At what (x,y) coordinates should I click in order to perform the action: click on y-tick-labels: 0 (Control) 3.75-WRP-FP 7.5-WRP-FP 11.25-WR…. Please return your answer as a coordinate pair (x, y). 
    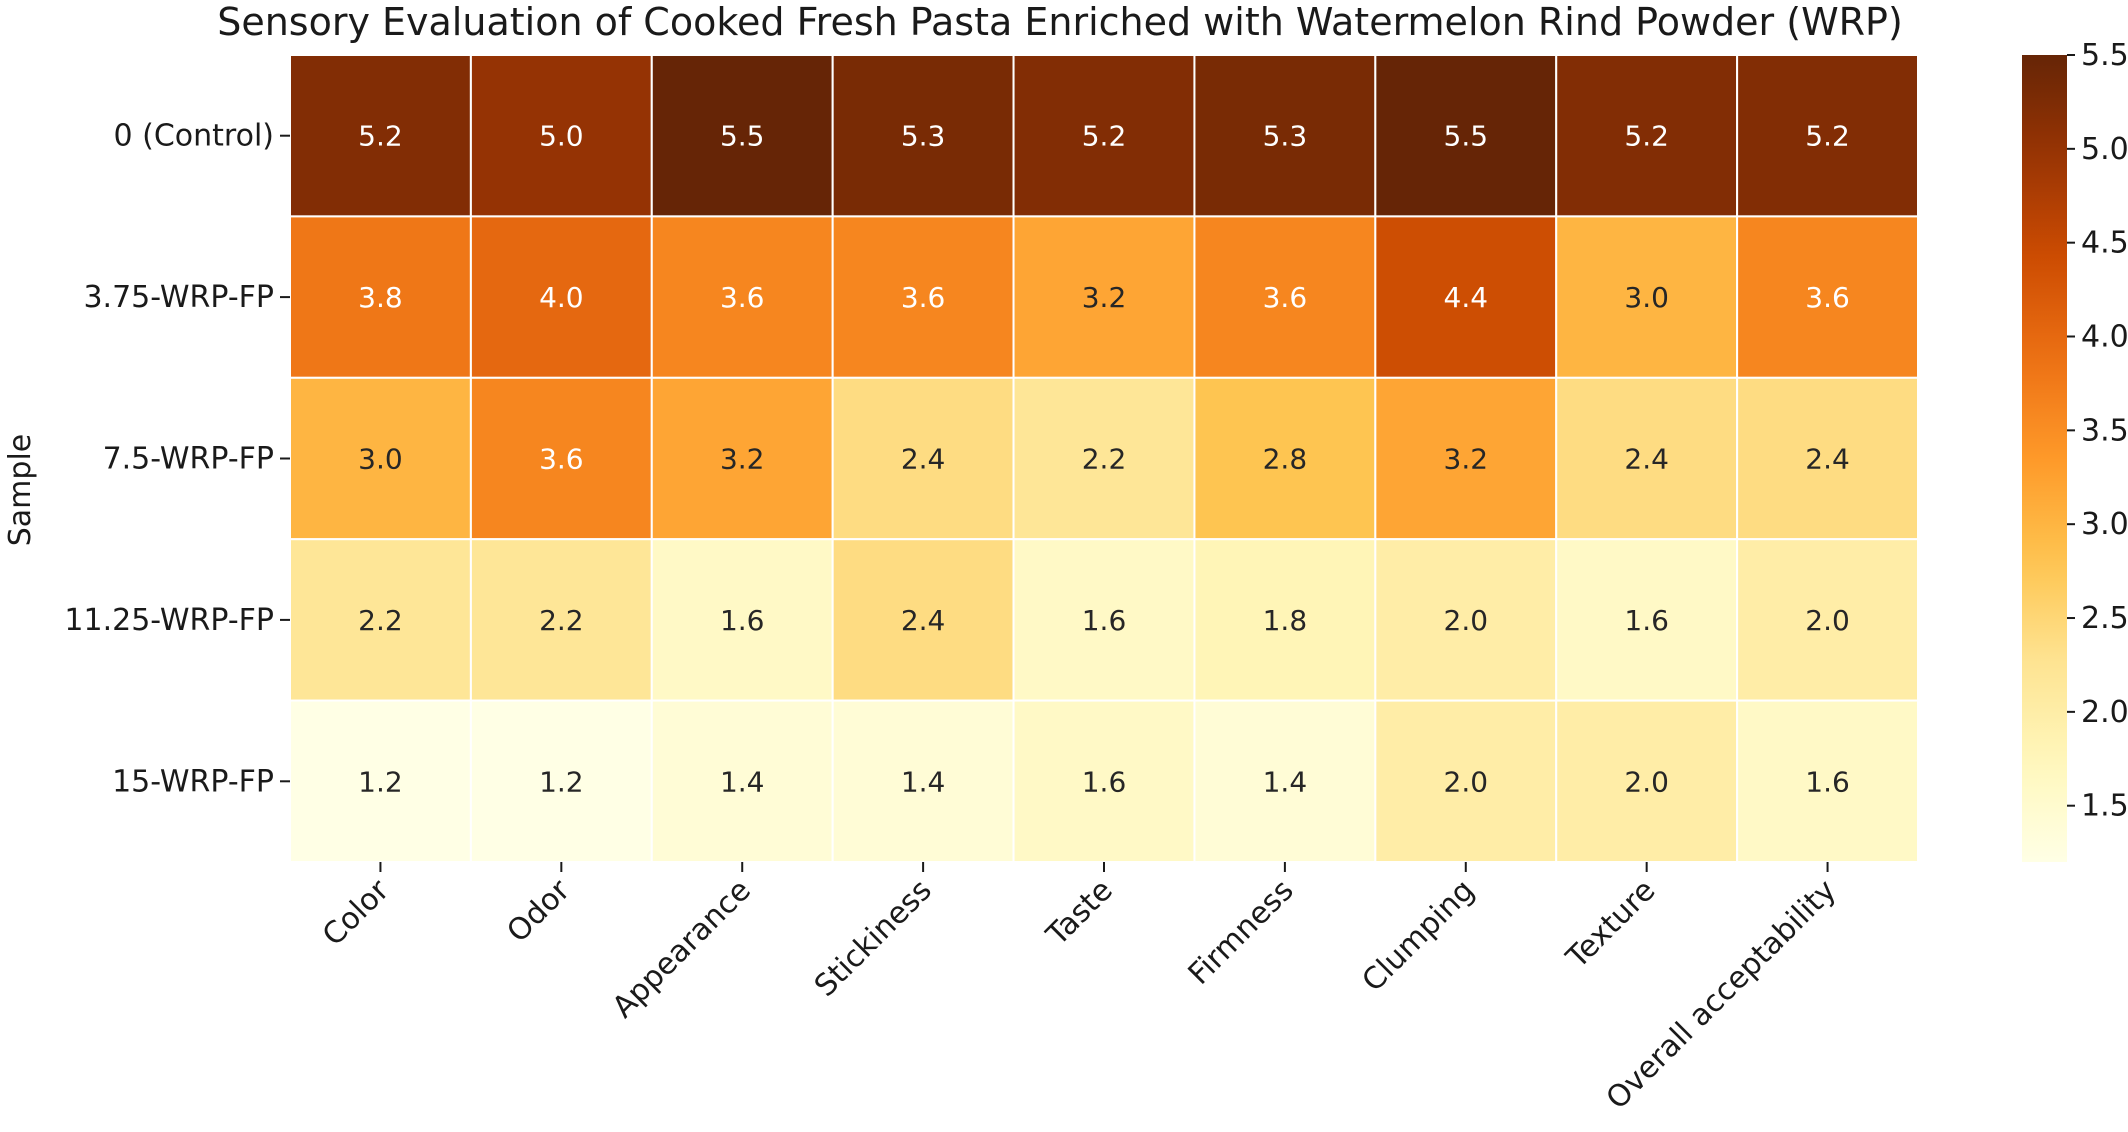
    Looking at the image, I should click on (177, 459).